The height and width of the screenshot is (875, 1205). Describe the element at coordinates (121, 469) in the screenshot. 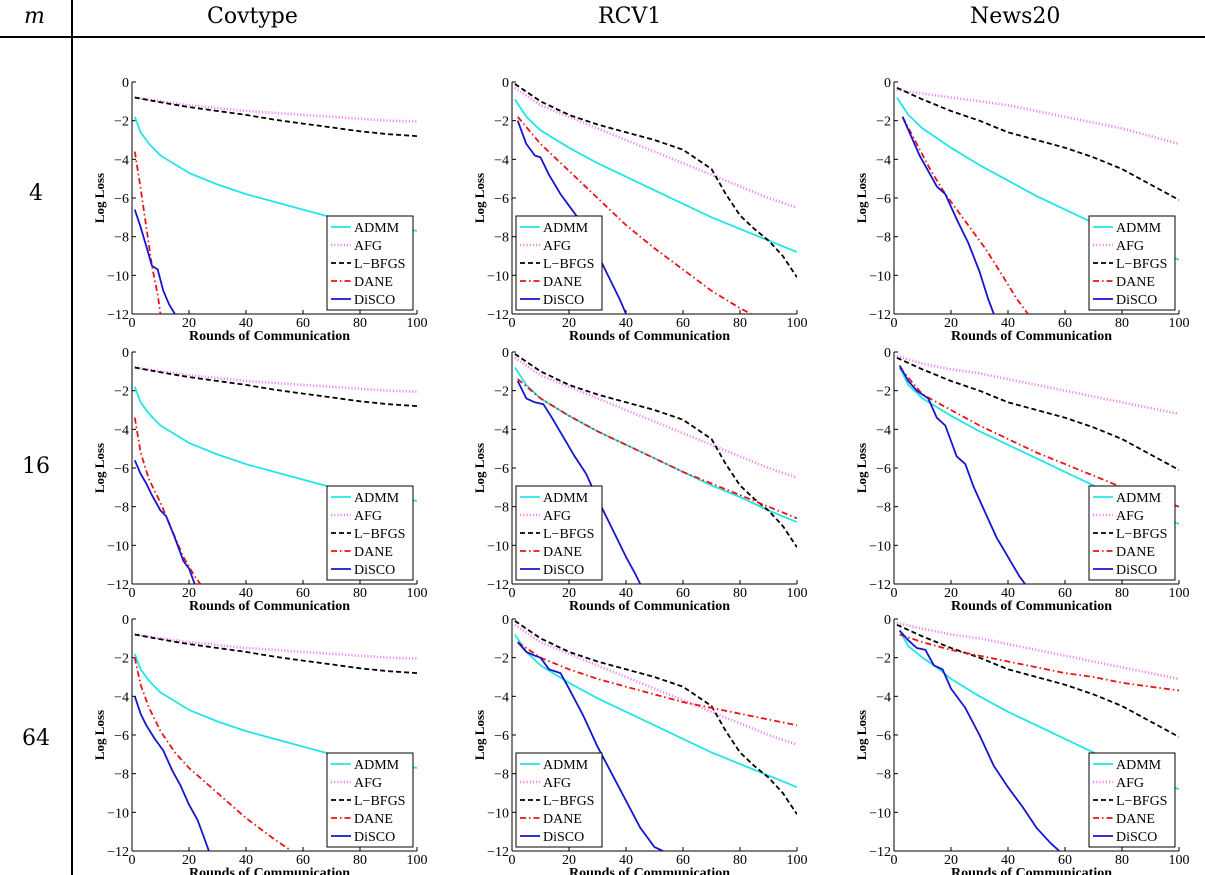

I see `panel-r1c0-y-tick-label: −6` at that location.